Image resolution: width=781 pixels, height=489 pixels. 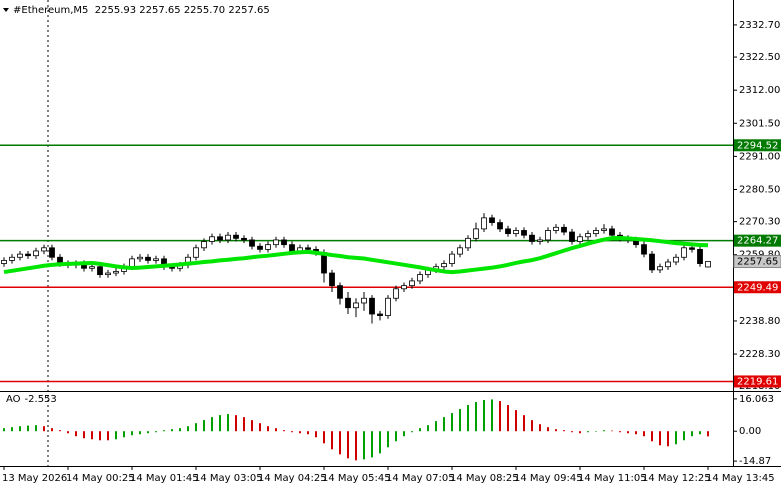 What do you see at coordinates (100, 478) in the screenshot?
I see `x-tick-label: 14 May 00:25` at bounding box center [100, 478].